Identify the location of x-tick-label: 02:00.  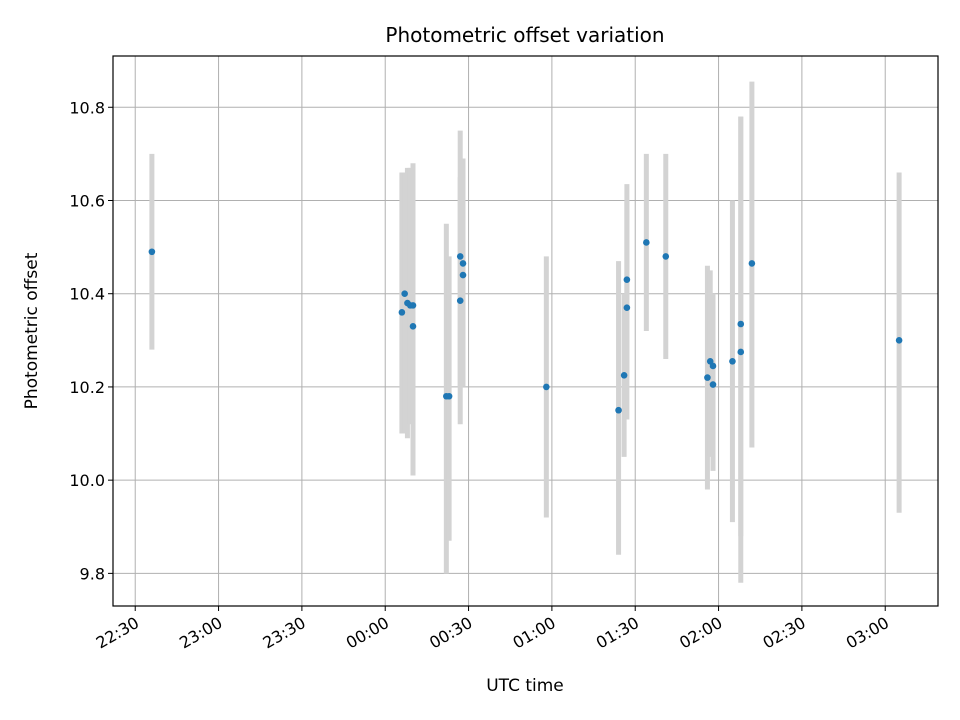
(700, 633).